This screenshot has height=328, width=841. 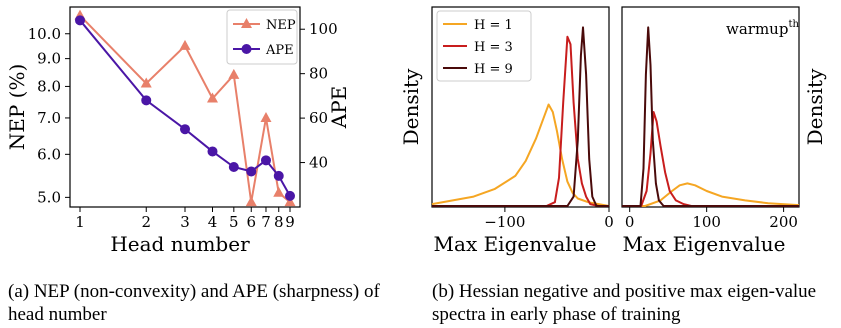 What do you see at coordinates (493, 69) in the screenshot?
I see `legend-h9-label: H = 9` at bounding box center [493, 69].